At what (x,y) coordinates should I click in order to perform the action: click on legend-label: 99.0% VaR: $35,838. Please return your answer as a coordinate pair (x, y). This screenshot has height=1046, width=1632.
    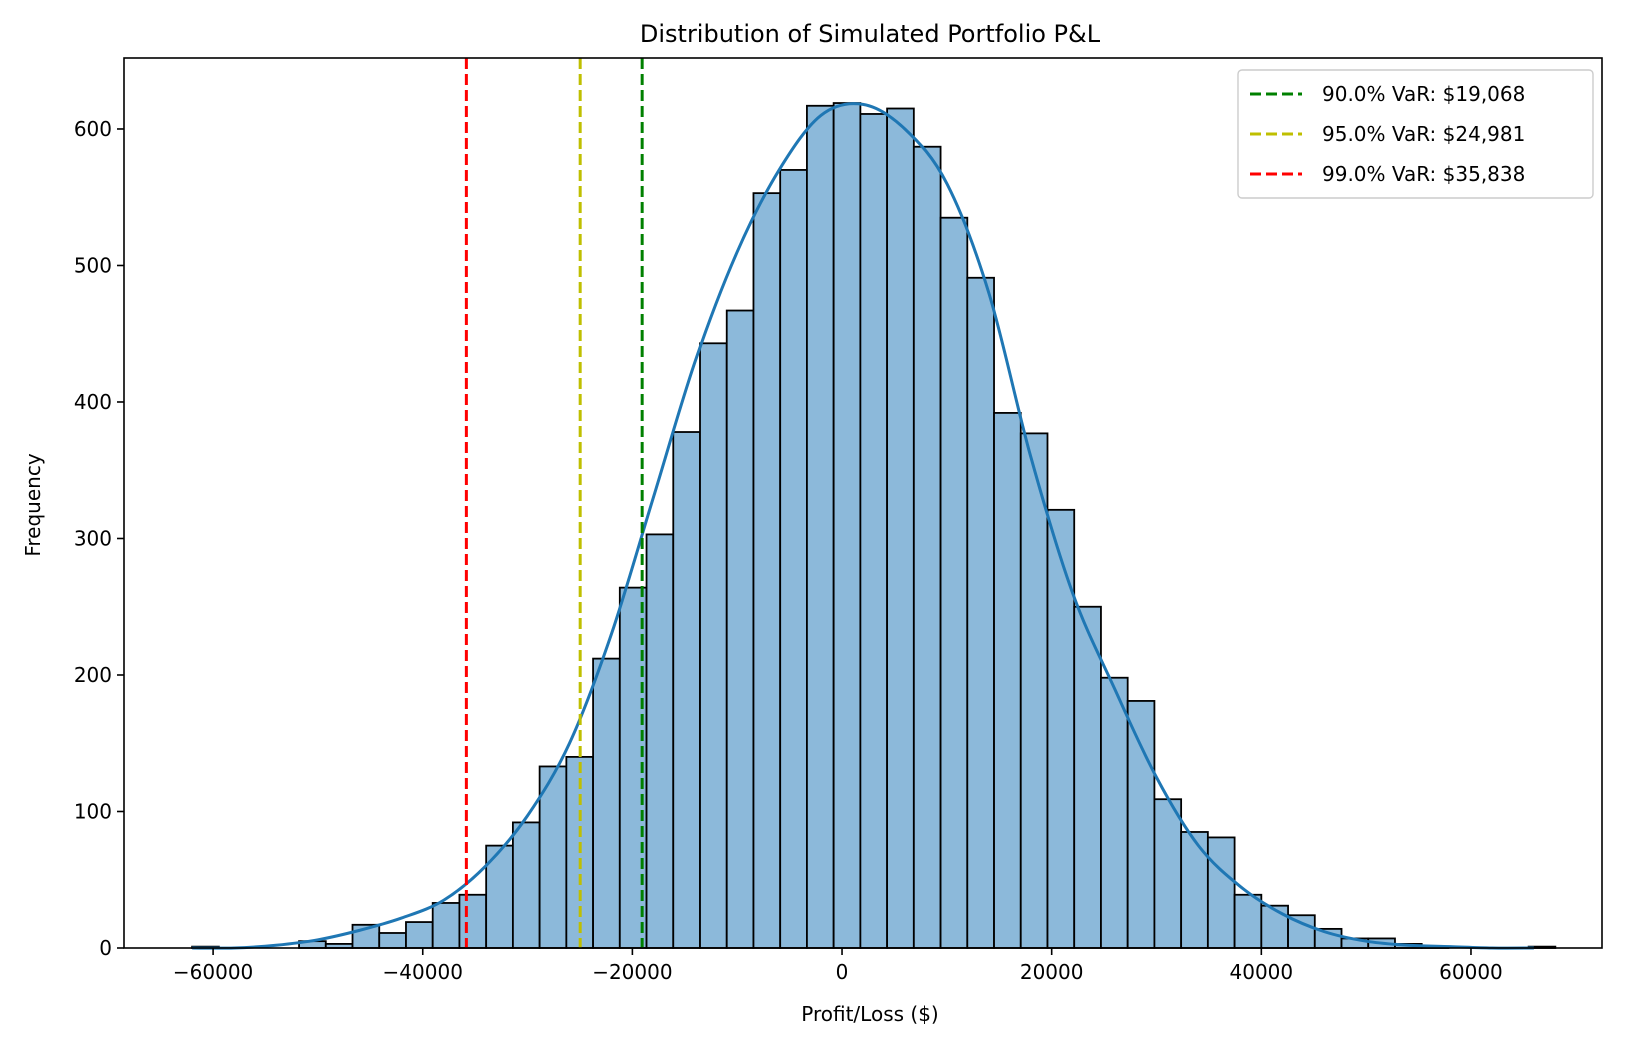
    Looking at the image, I should click on (1423, 174).